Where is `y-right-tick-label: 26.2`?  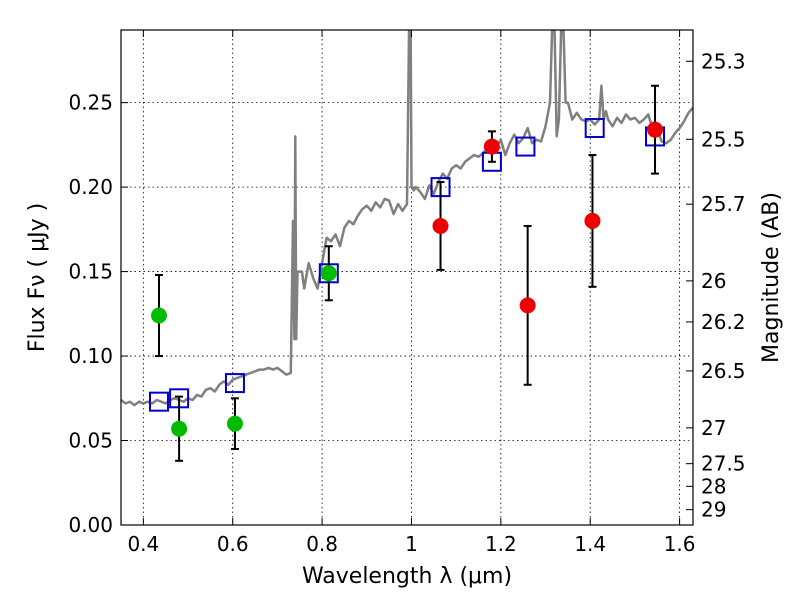
y-right-tick-label: 26.2 is located at coordinates (723, 322).